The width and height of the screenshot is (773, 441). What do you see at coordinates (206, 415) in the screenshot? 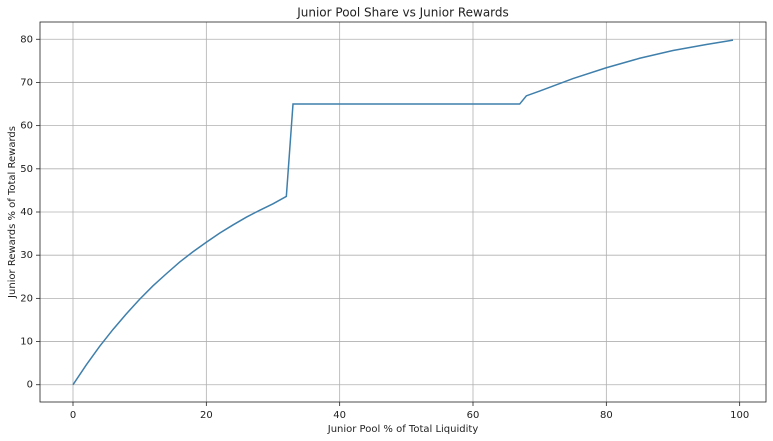
I see `x-tick-label: 20` at bounding box center [206, 415].